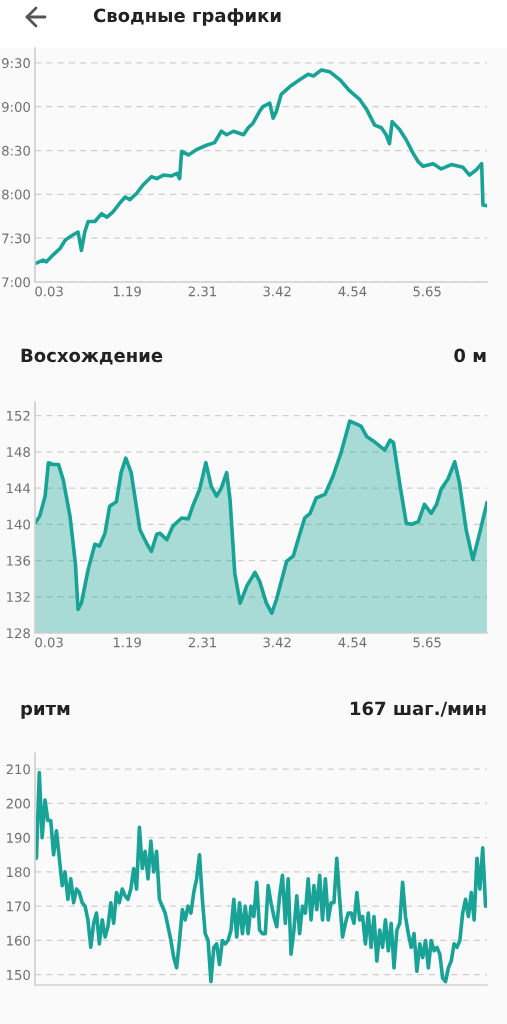 The height and width of the screenshot is (1024, 507). What do you see at coordinates (19, 488) in the screenshot?
I see `y-tick-label: 144` at bounding box center [19, 488].